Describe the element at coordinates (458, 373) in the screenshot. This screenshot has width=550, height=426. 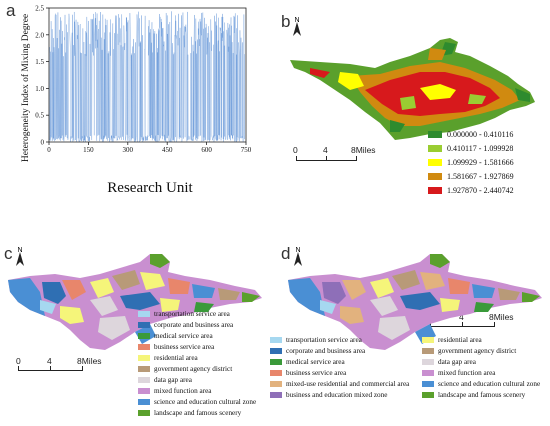
I see `legend-d-item: mixed function area` at that location.